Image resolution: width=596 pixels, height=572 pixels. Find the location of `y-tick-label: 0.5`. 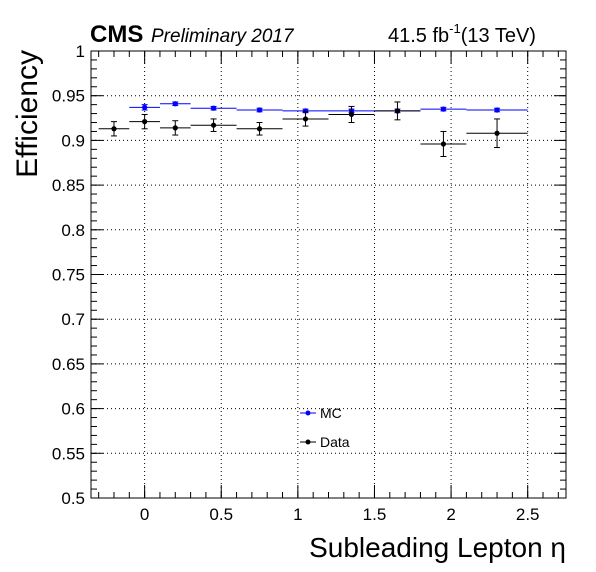

y-tick-label: 0.5 is located at coordinates (73, 498).